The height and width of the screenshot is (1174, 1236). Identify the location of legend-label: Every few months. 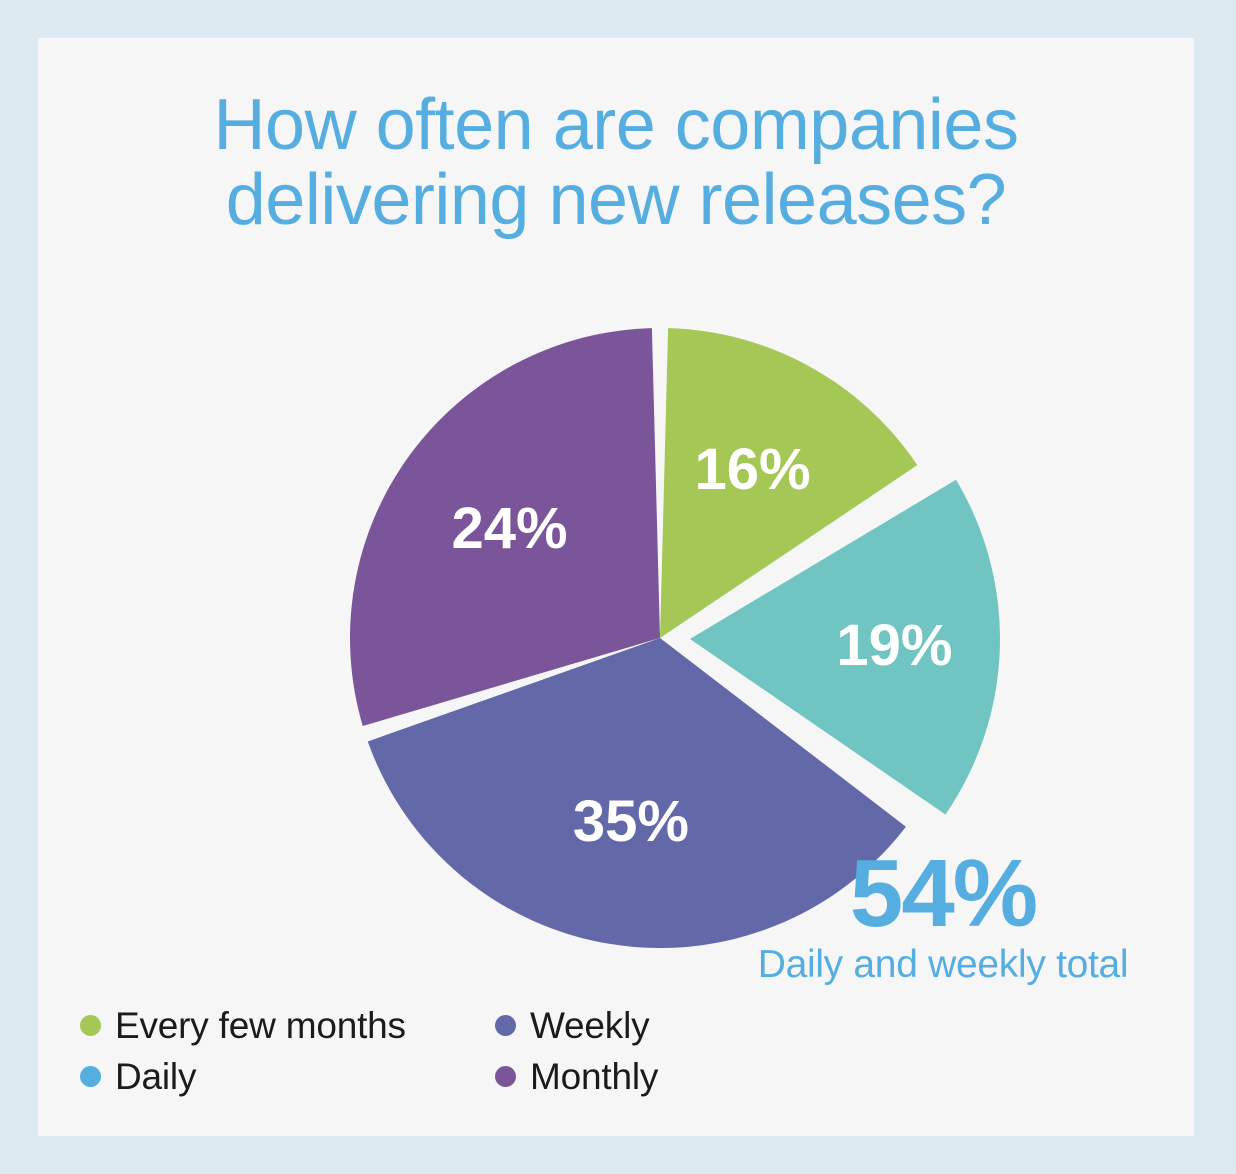
(260, 1025).